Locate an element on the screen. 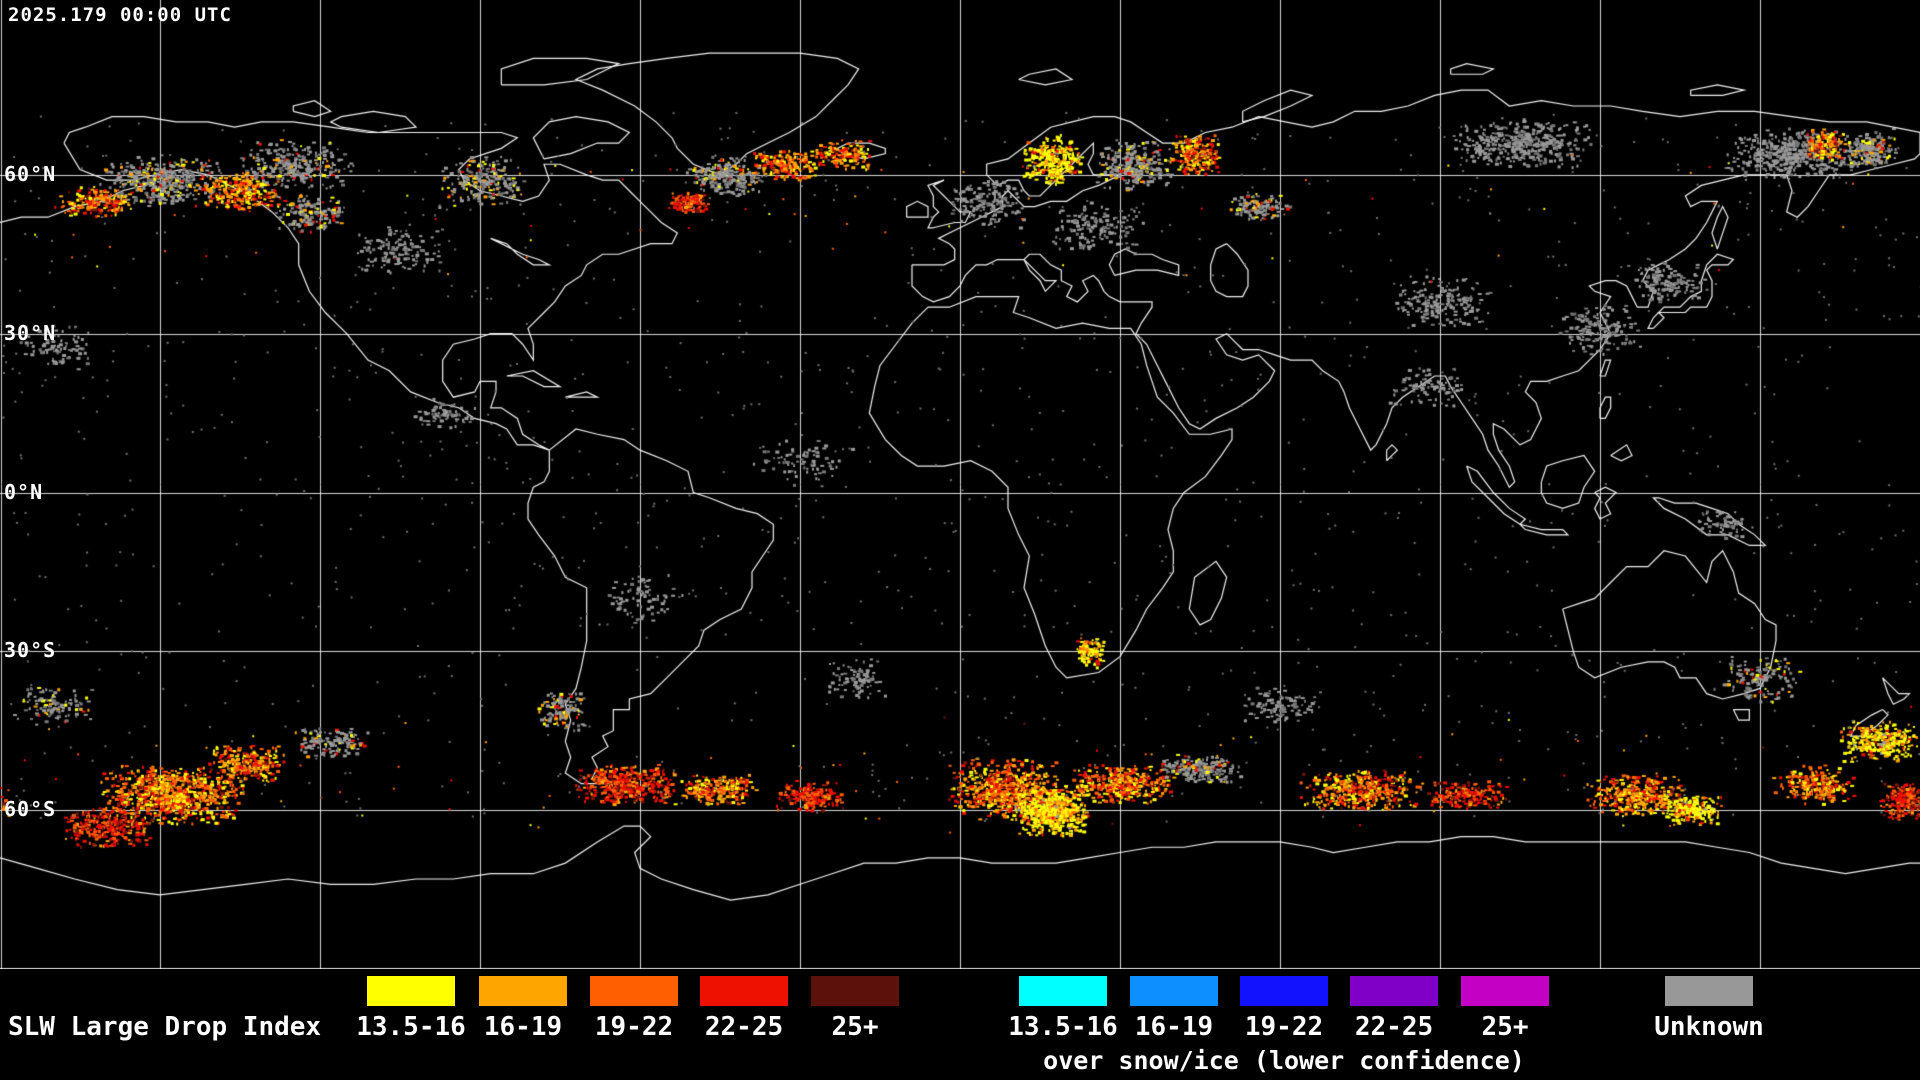 The width and height of the screenshot is (1920, 1080). legend-label-snow-25plus: 25+ is located at coordinates (1505, 1027).